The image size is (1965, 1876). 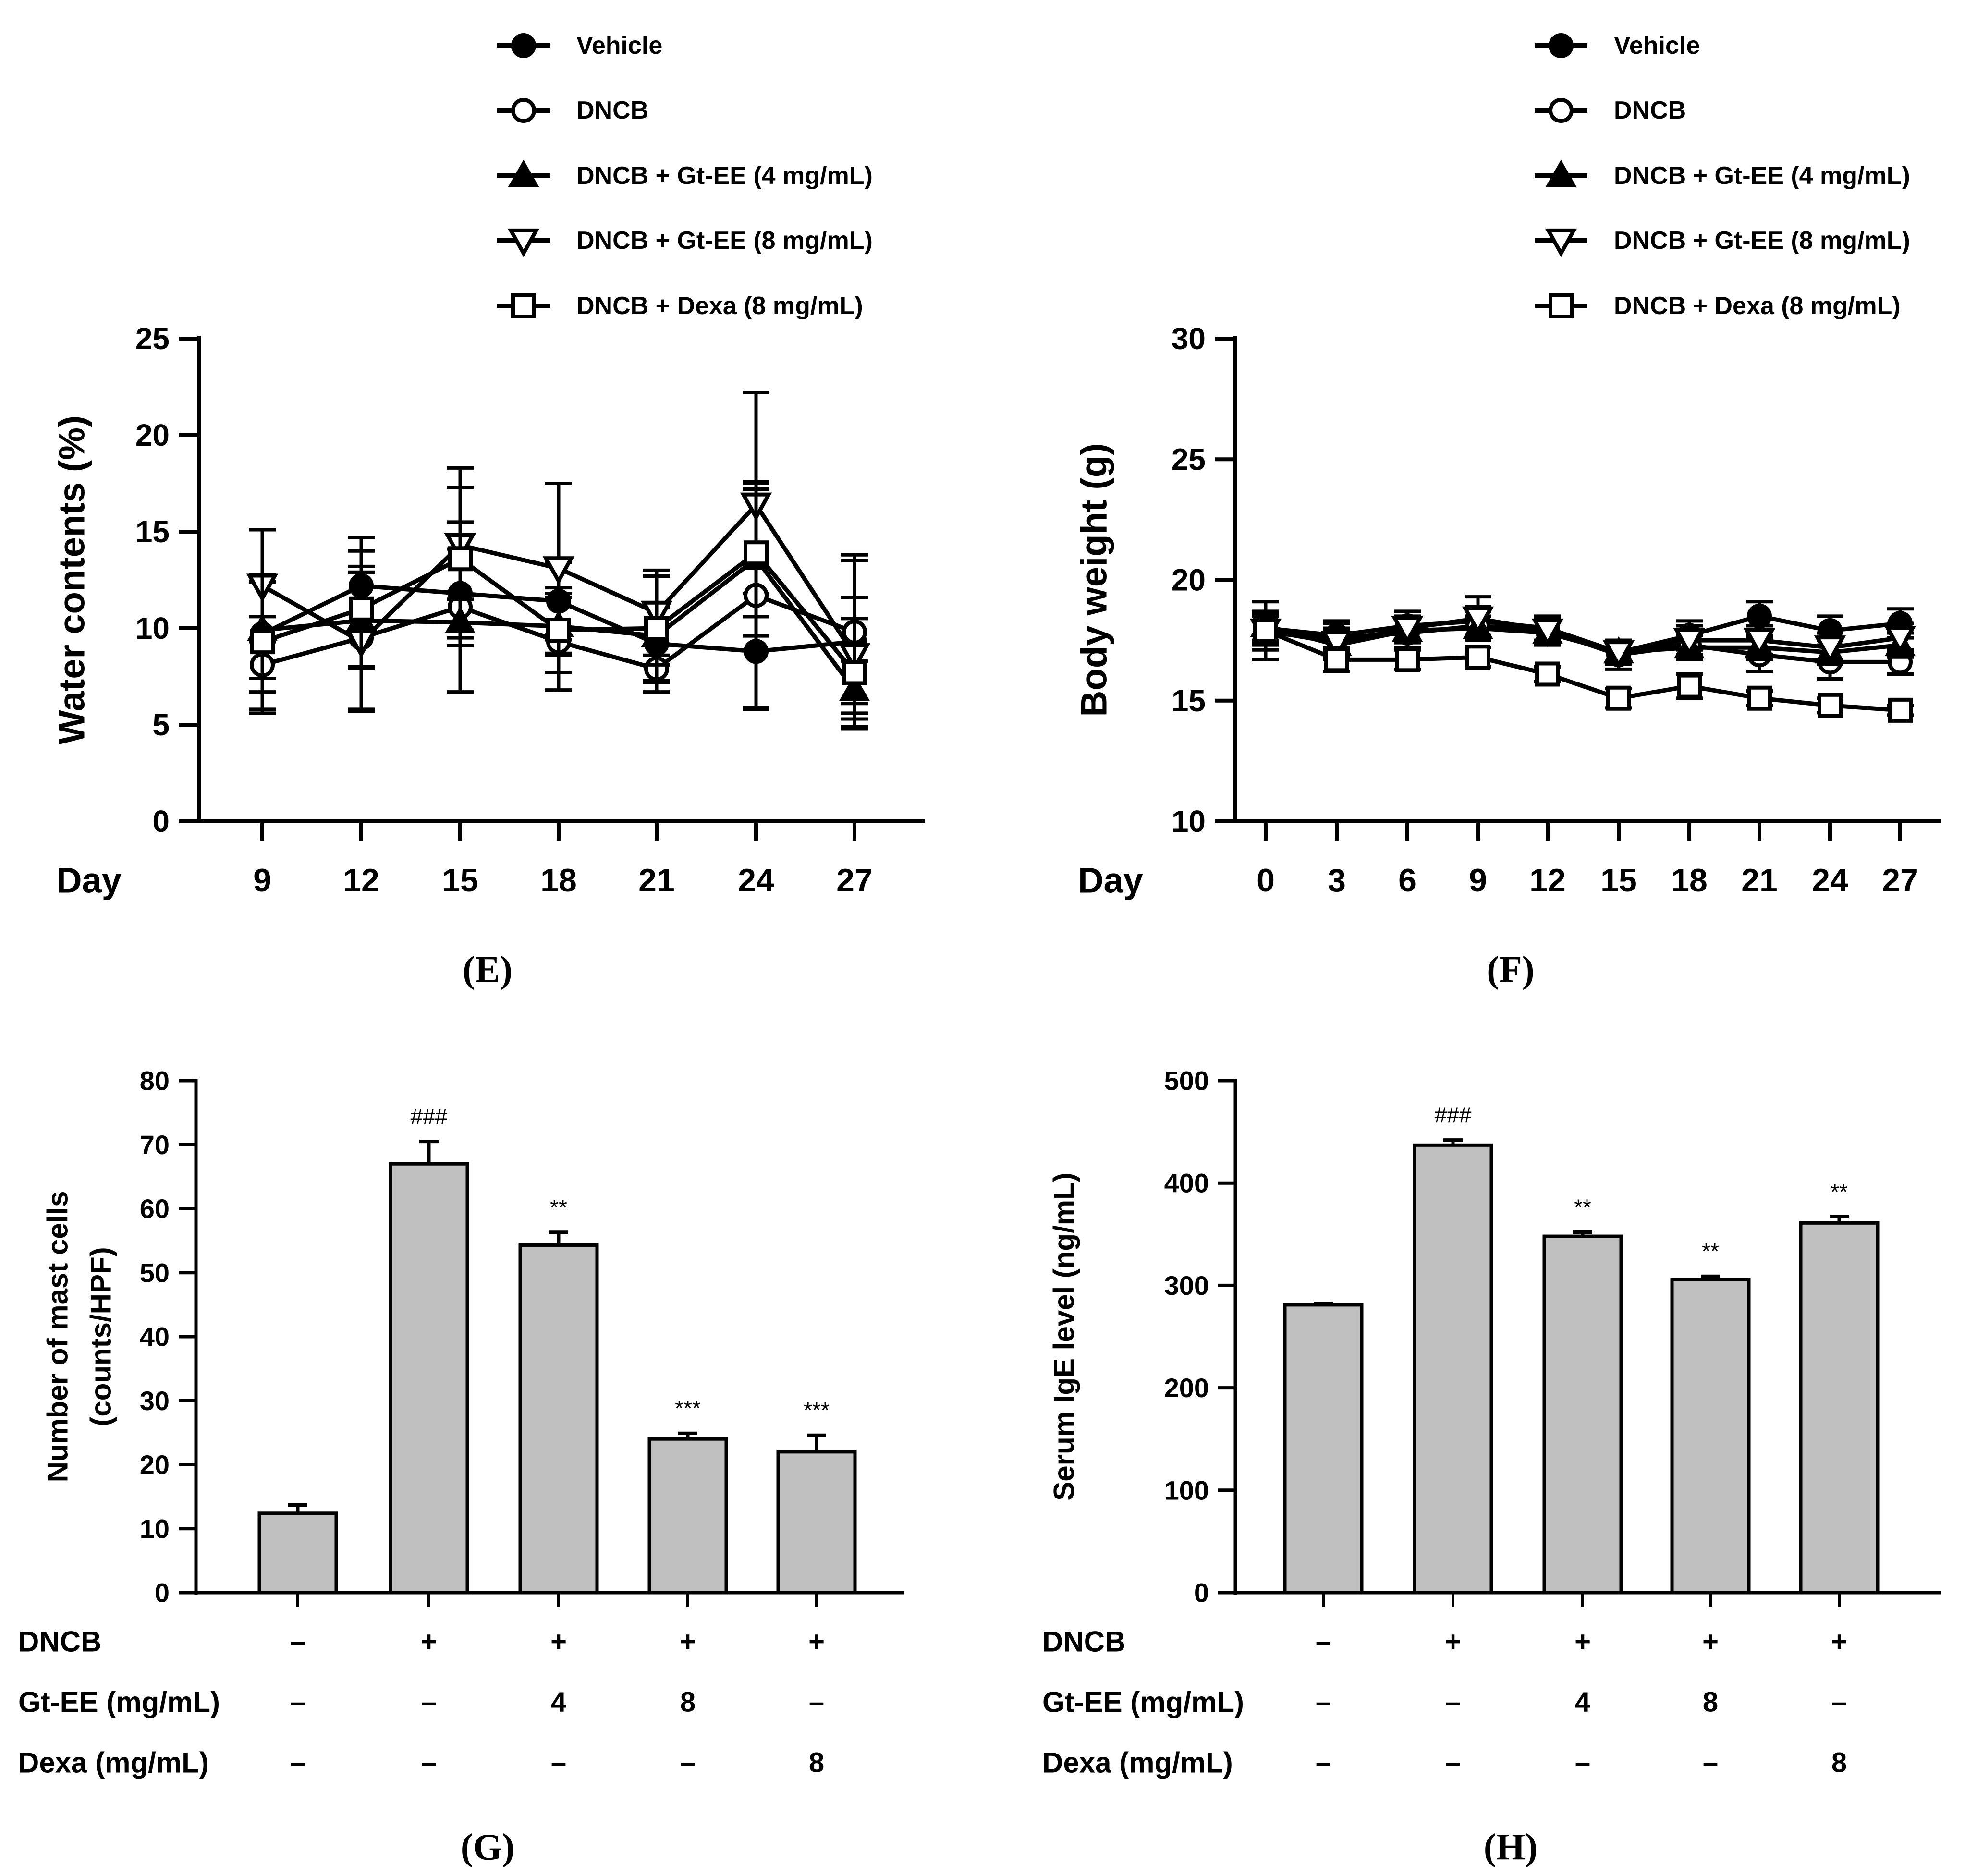 I want to click on x-tick-label: 6, so click(x=1407, y=880).